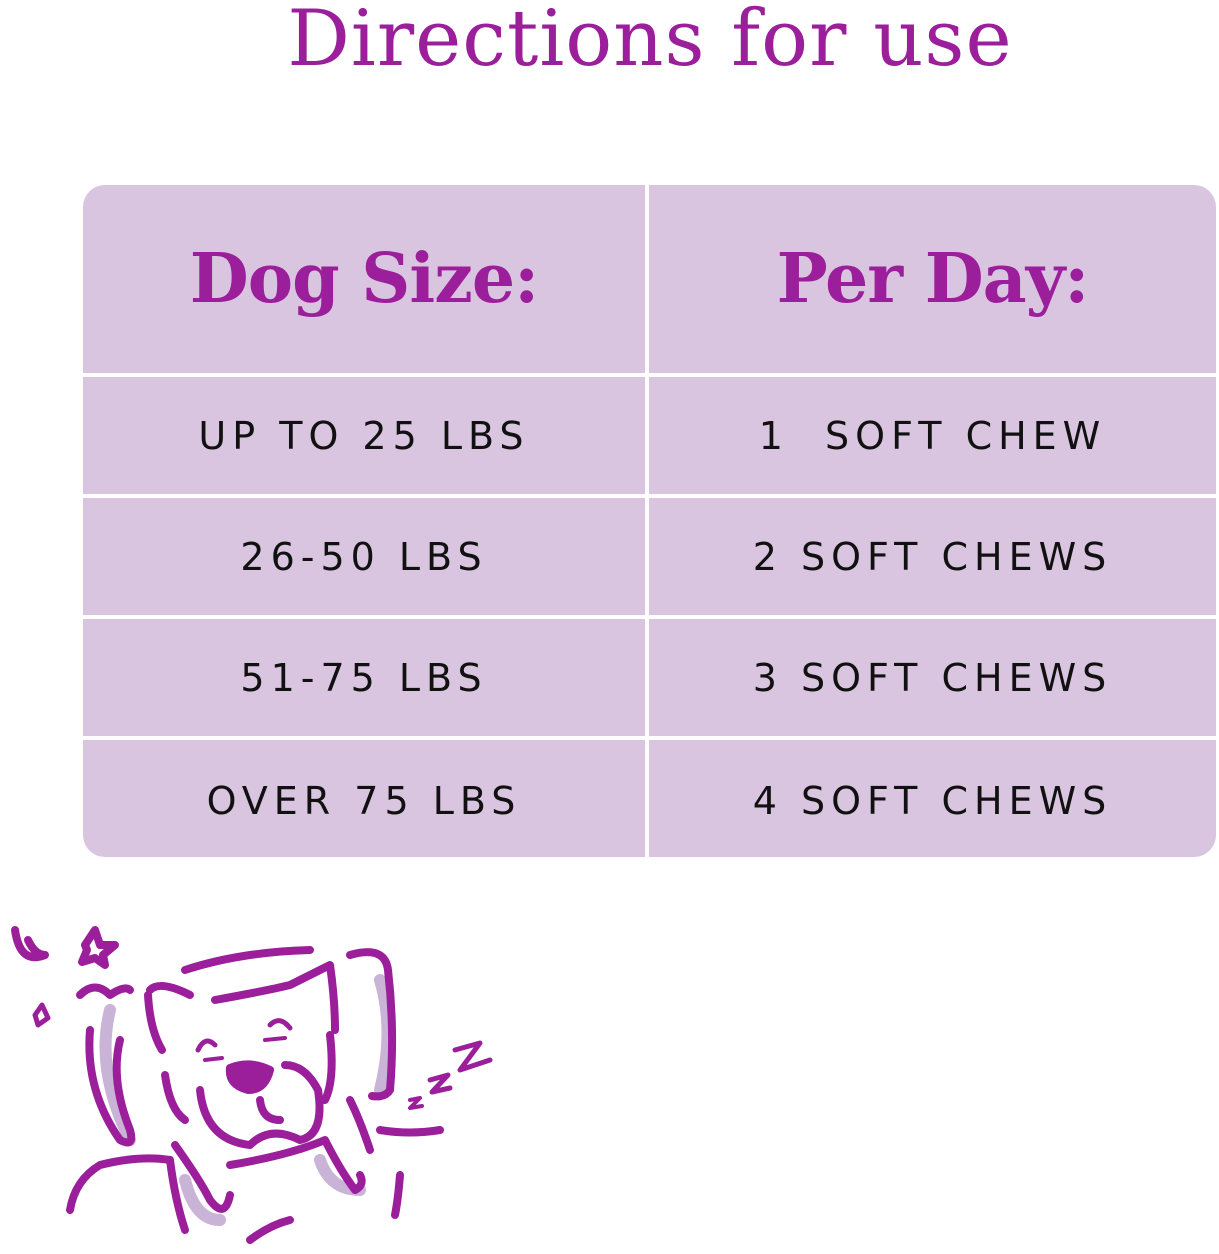  I want to click on cell-dose: 3 SOFT CHEWS, so click(932, 677).